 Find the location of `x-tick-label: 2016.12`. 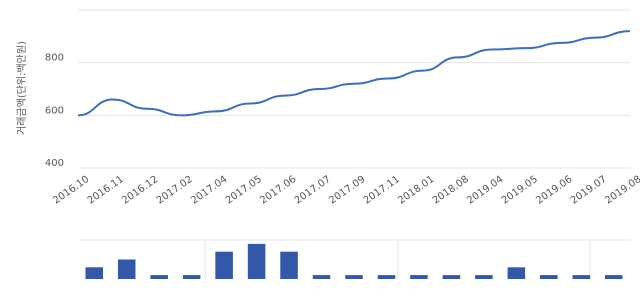

x-tick-label: 2016.12 is located at coordinates (140, 190).